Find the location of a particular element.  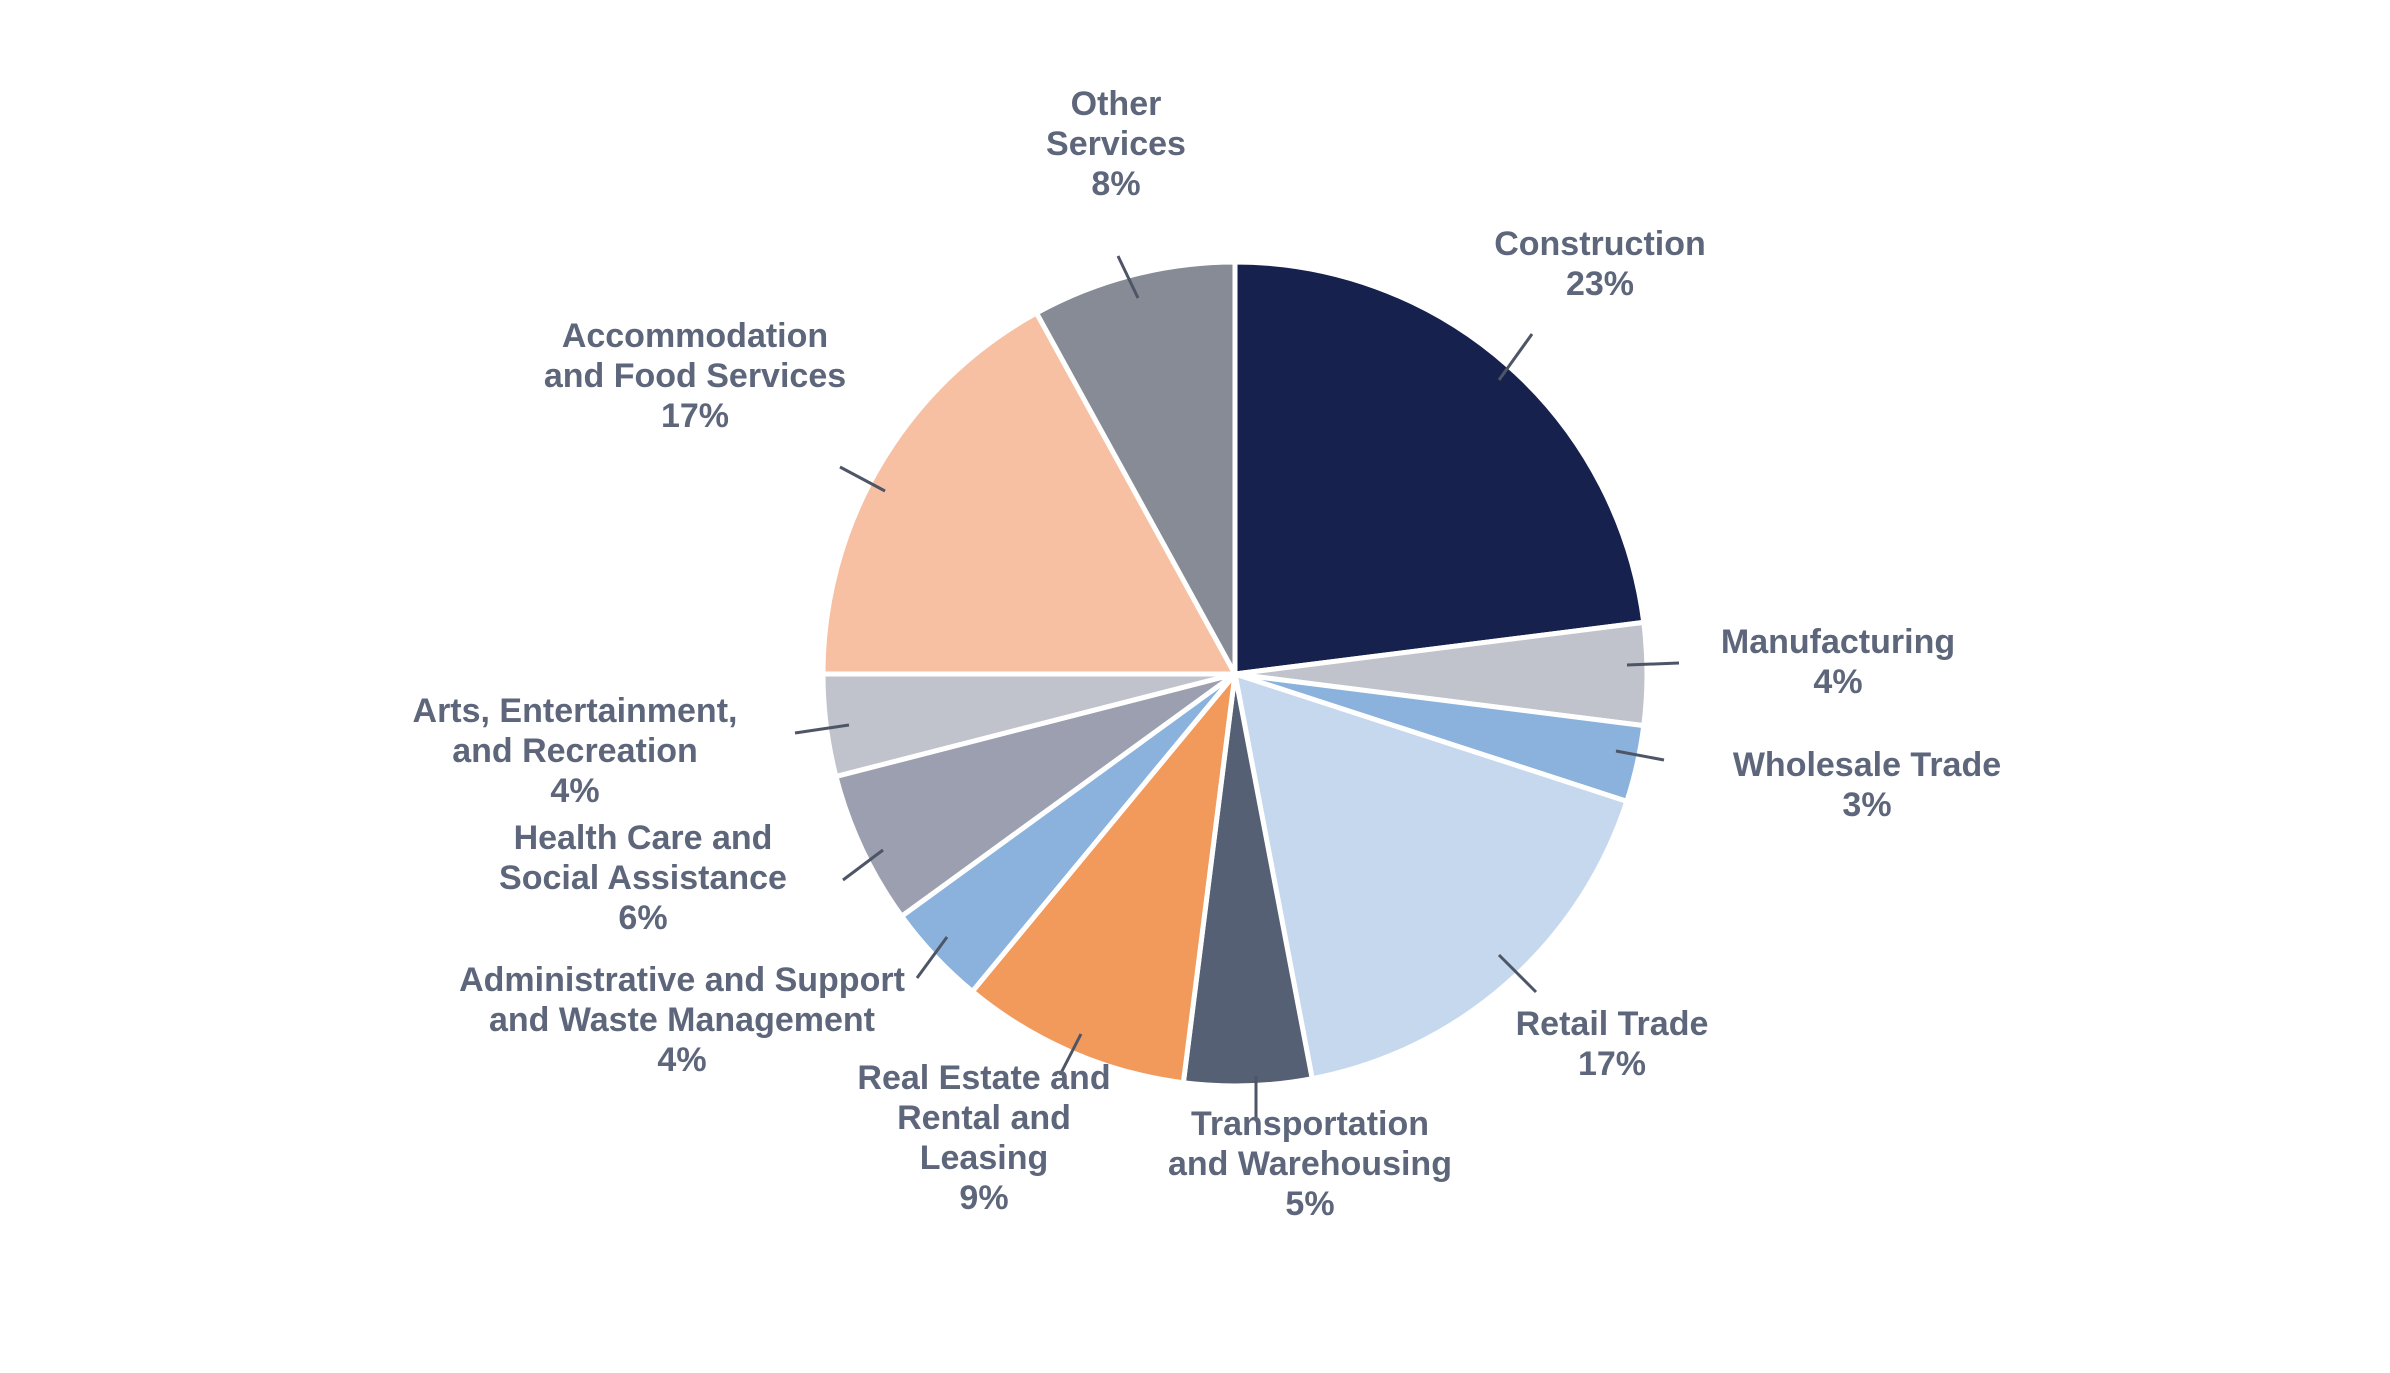

slice-label-line-manufacturing: Manufacturing is located at coordinates (1838, 642).